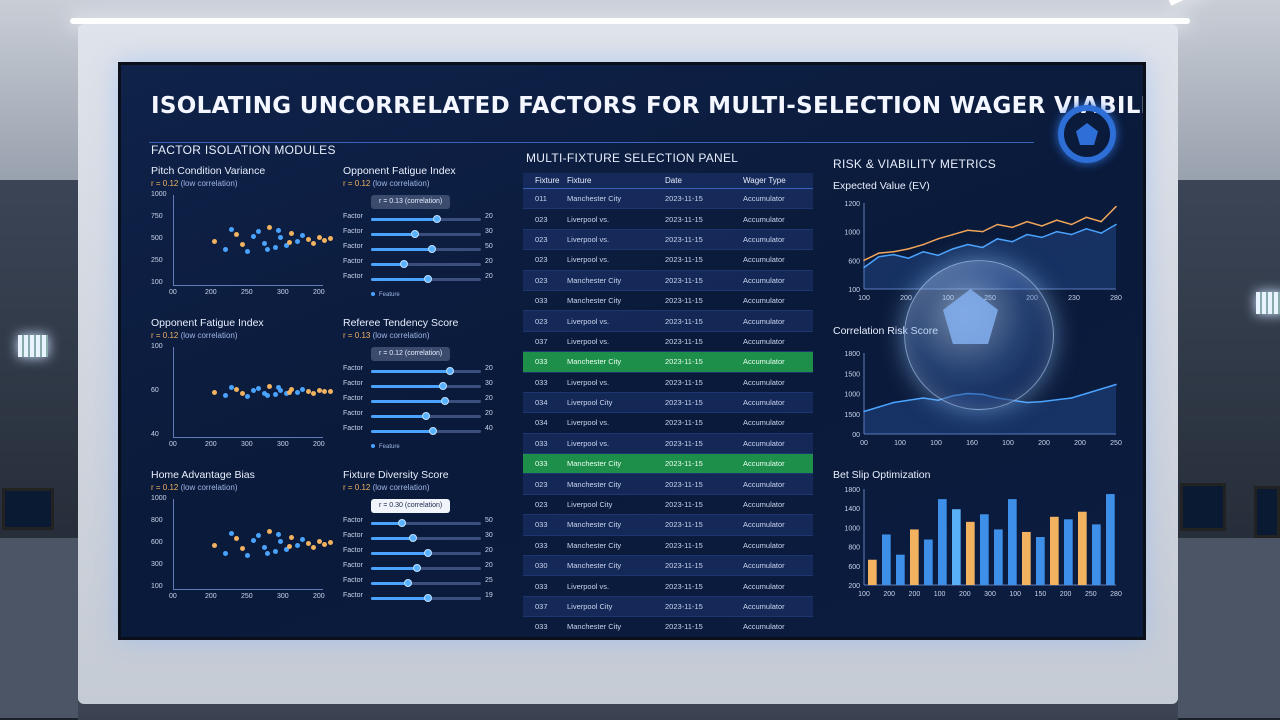 This screenshot has width=1280, height=720. What do you see at coordinates (881, 186) in the screenshot?
I see `ev-chart-title: Expected Value (EV)` at bounding box center [881, 186].